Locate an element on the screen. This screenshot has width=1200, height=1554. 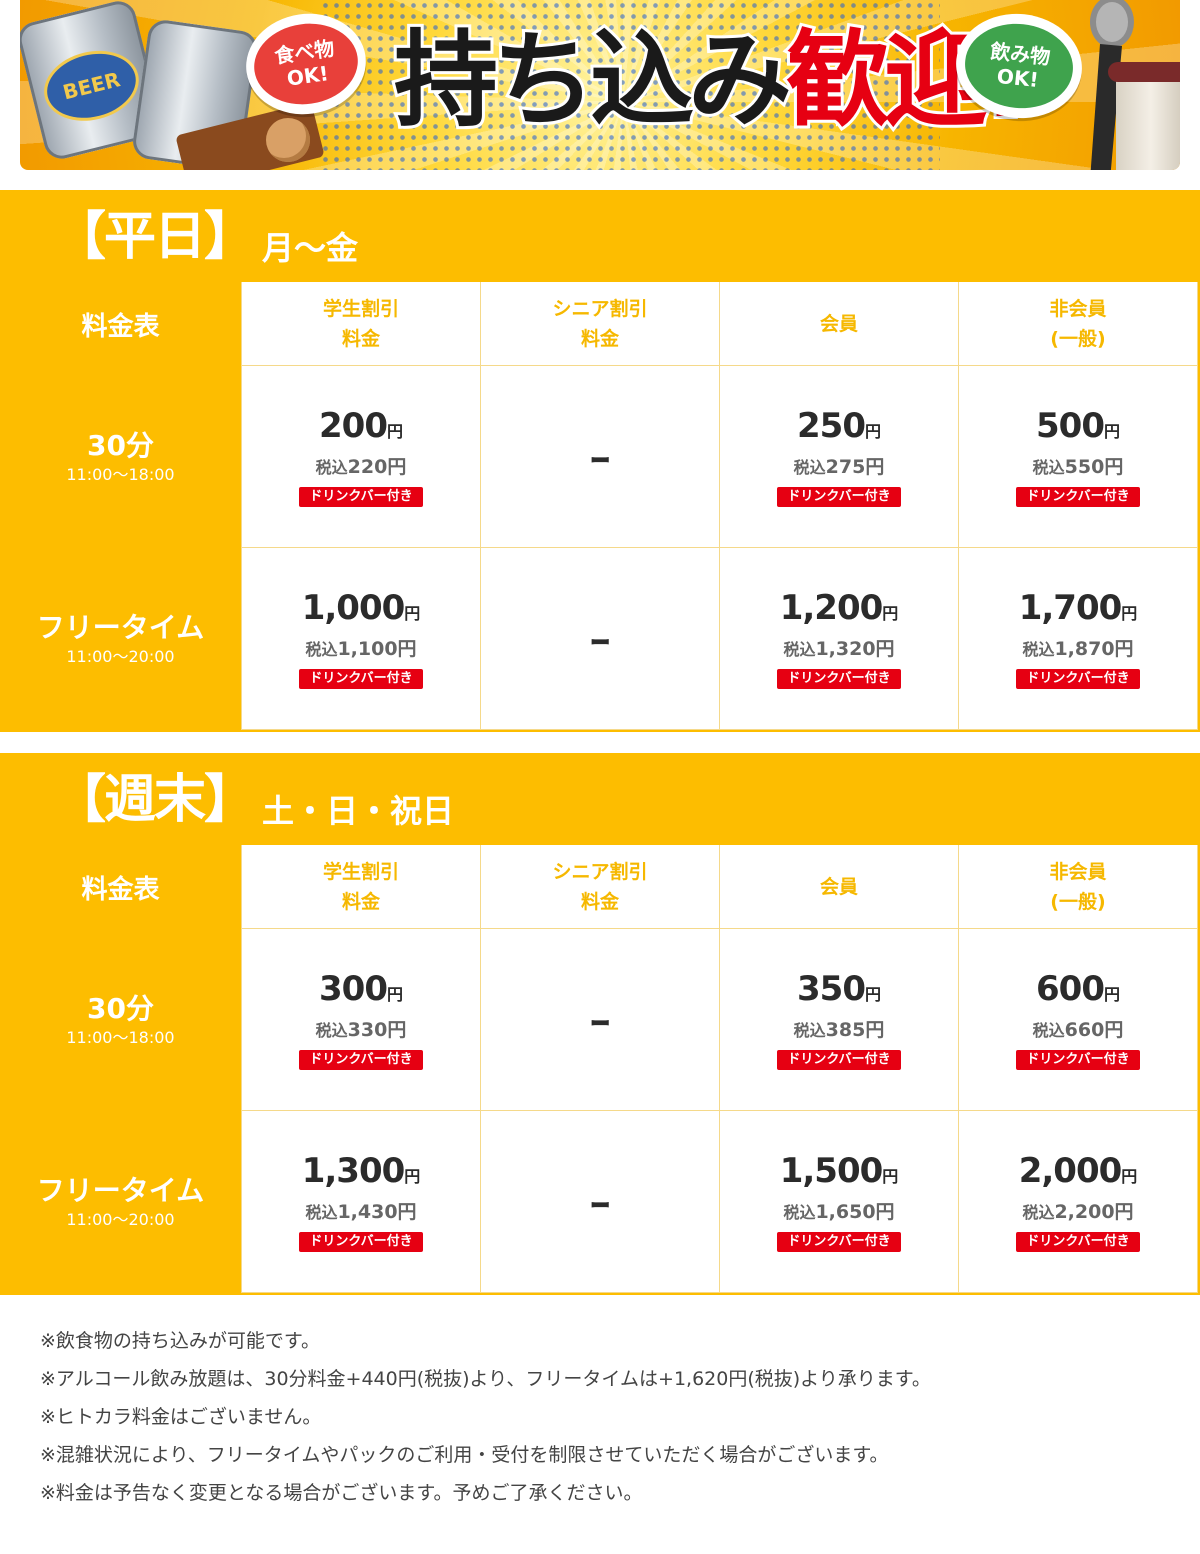
note-item: ※料金は予告なく変更となる場合がございます。予めご了承ください。 is located at coordinates (341, 1493).